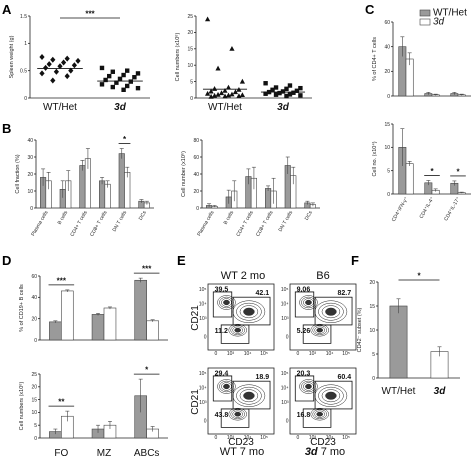 Image resolution: width=474 pixels, height=464 pixels. Describe the element at coordinates (355, 260) in the screenshot. I see `panel-label-f: F` at that location.